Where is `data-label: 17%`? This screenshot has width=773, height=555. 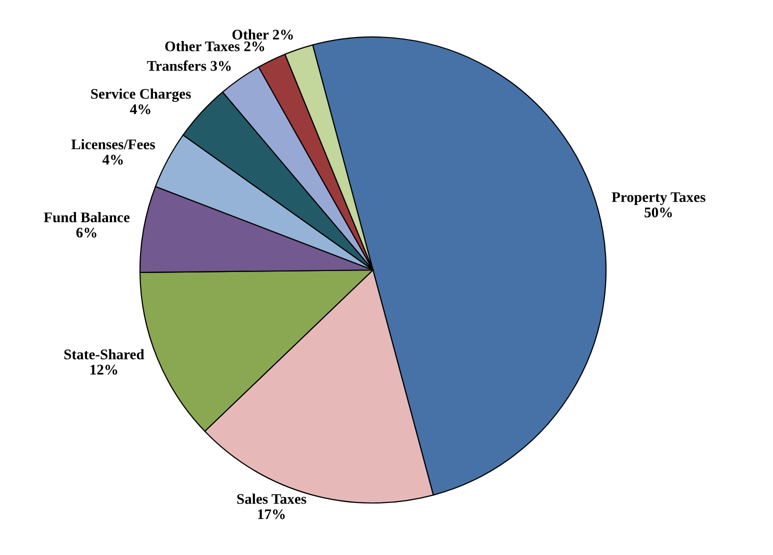
data-label: 17% is located at coordinates (271, 514).